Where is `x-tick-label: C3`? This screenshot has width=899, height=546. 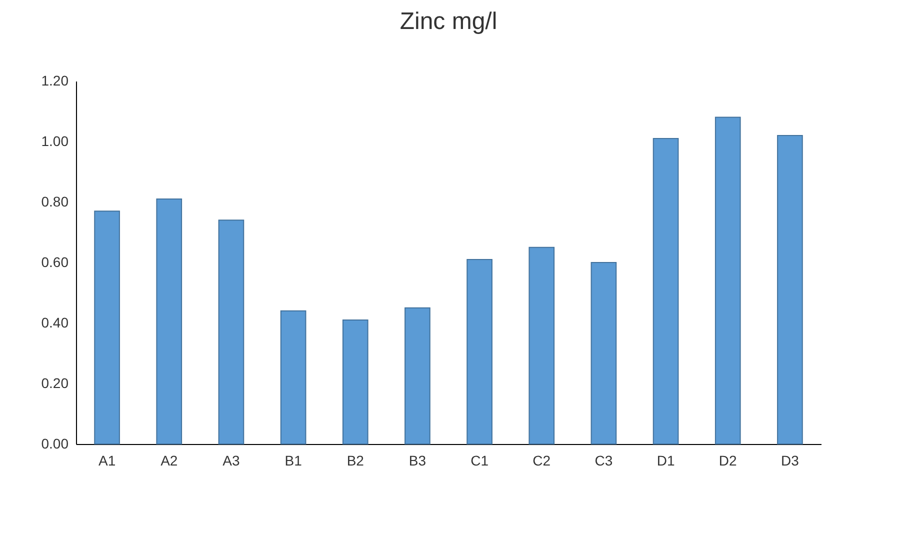 x-tick-label: C3 is located at coordinates (603, 460).